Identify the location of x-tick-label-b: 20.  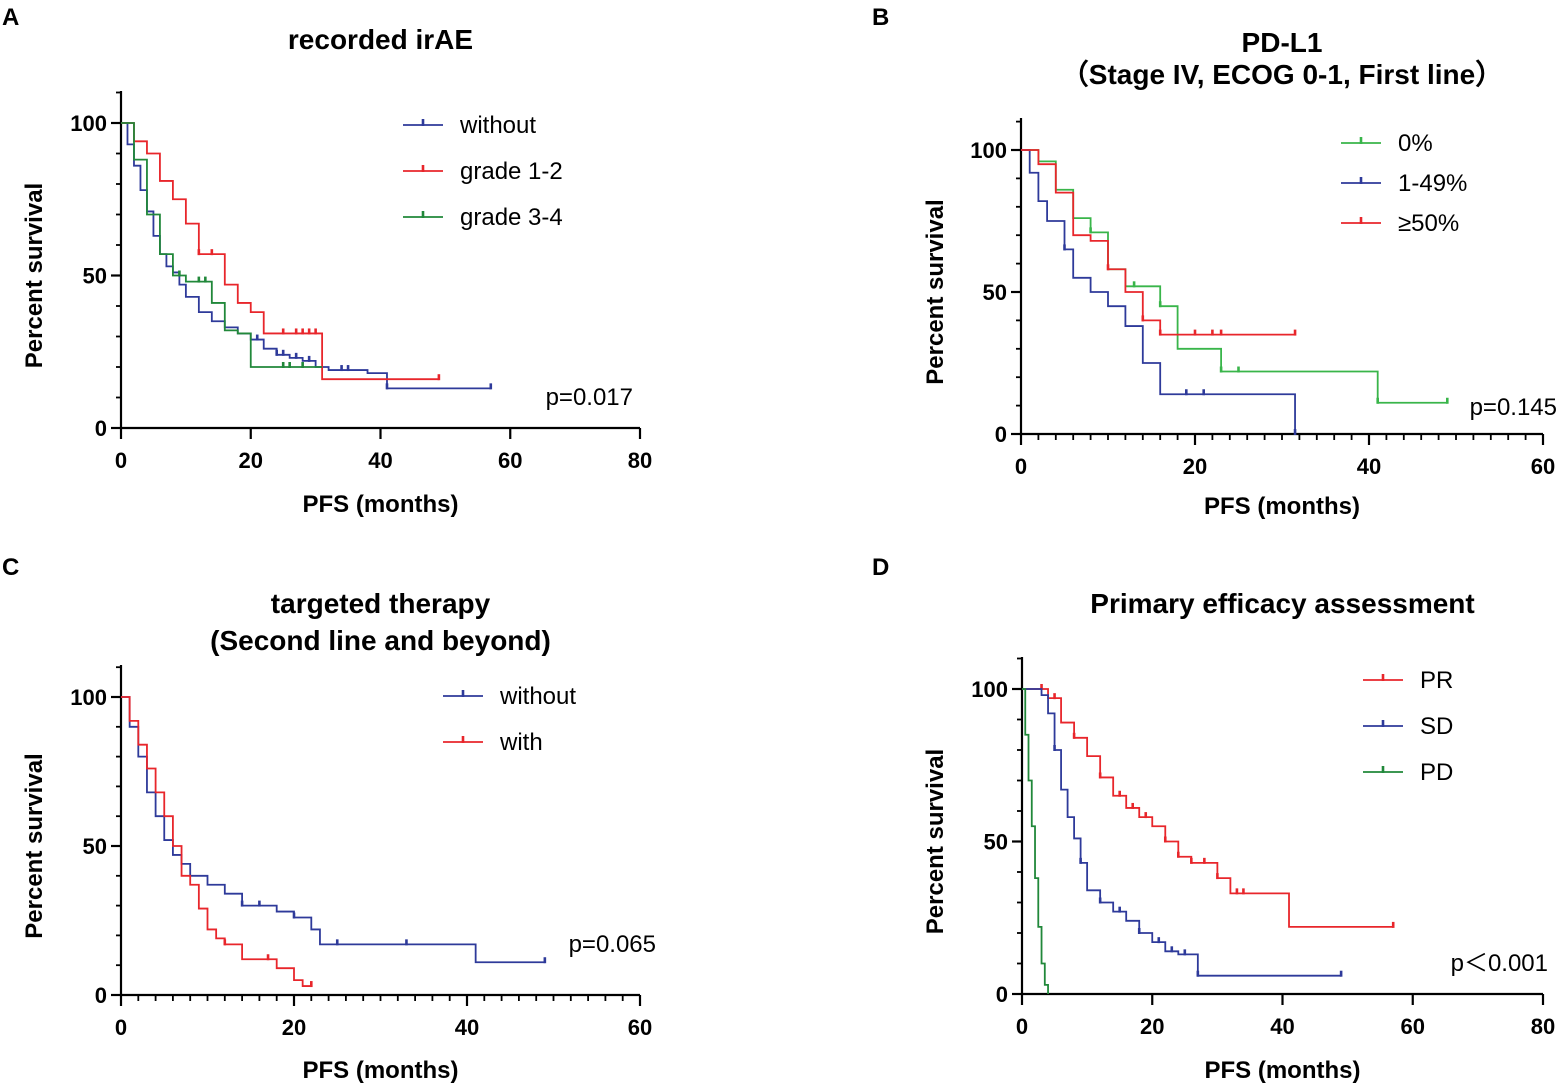
(1195, 466).